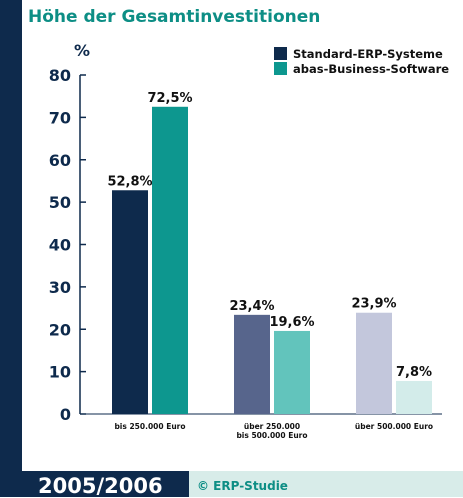 This screenshot has width=463, height=498. What do you see at coordinates (60, 245) in the screenshot?
I see `y-tick-label: 40` at bounding box center [60, 245].